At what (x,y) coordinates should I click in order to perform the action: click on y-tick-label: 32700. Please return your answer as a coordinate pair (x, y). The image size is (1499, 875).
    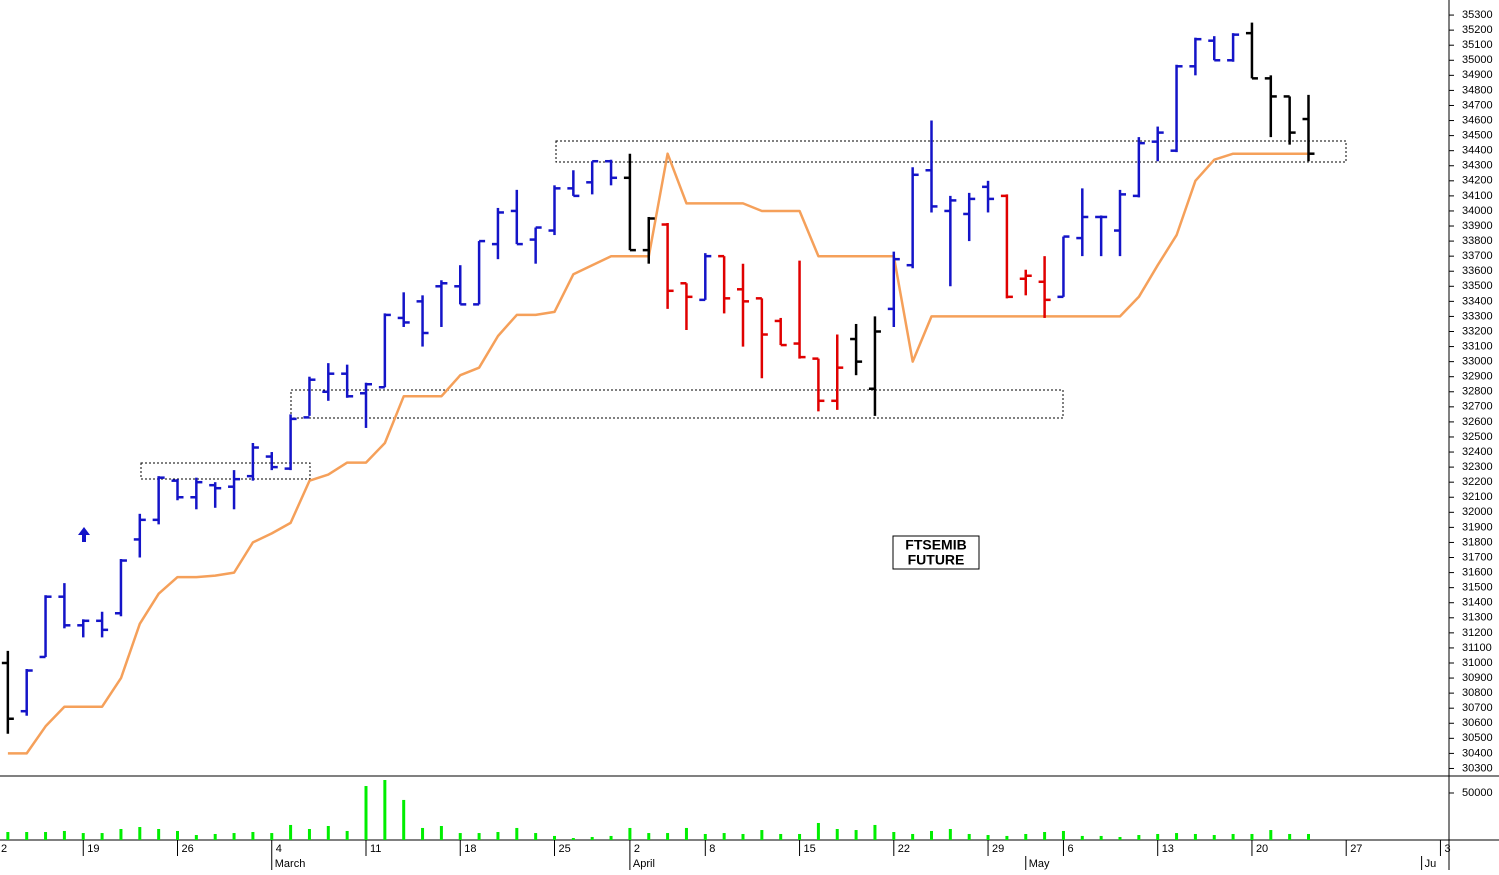
    Looking at the image, I should click on (1477, 407).